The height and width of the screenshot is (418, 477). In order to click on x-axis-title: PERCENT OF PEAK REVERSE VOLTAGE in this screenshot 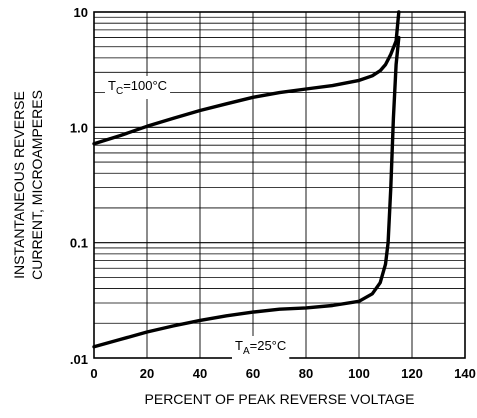, I will do `click(280, 399)`.